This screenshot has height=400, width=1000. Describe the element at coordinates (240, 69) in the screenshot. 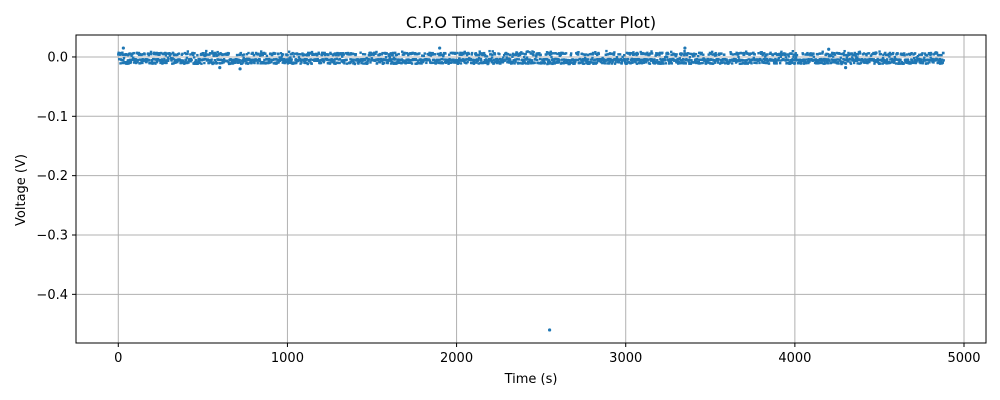

I see `outlier-point` at that location.